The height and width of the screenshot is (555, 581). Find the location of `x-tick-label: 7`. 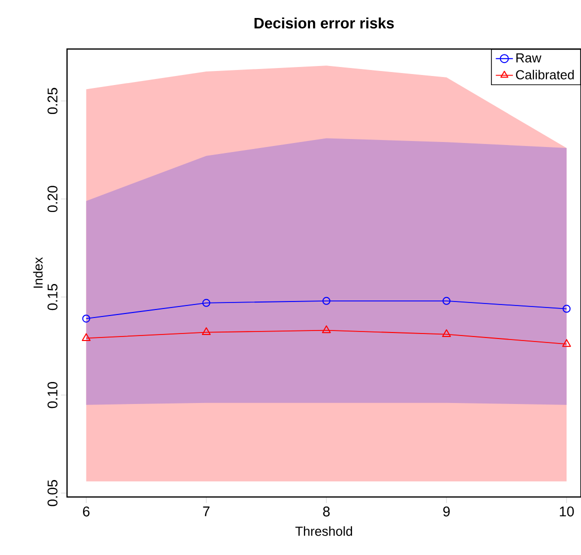

x-tick-label: 7 is located at coordinates (206, 511).